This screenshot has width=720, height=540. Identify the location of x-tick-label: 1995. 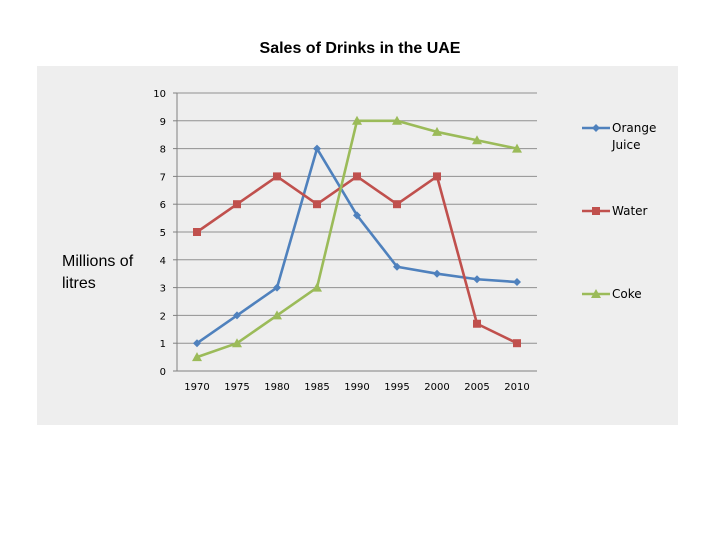
(396, 387).